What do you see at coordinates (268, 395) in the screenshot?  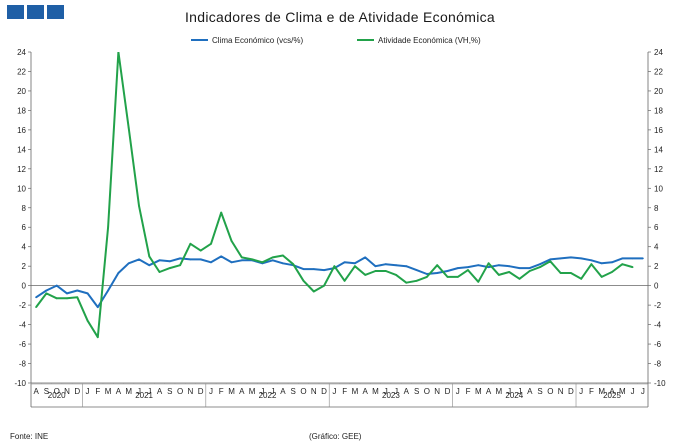 I see `x-year-label: 2022` at bounding box center [268, 395].